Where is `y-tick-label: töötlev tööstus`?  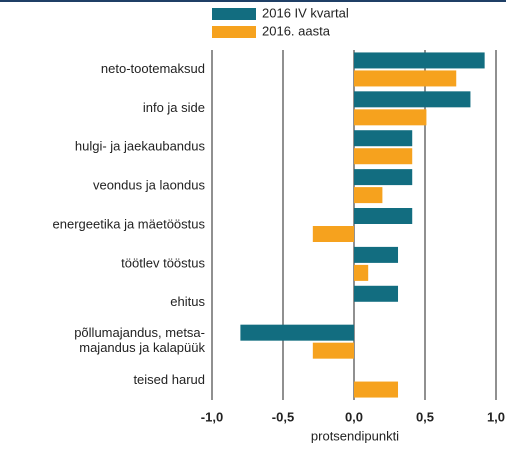 y-tick-label: töötlev tööstus is located at coordinates (163, 262).